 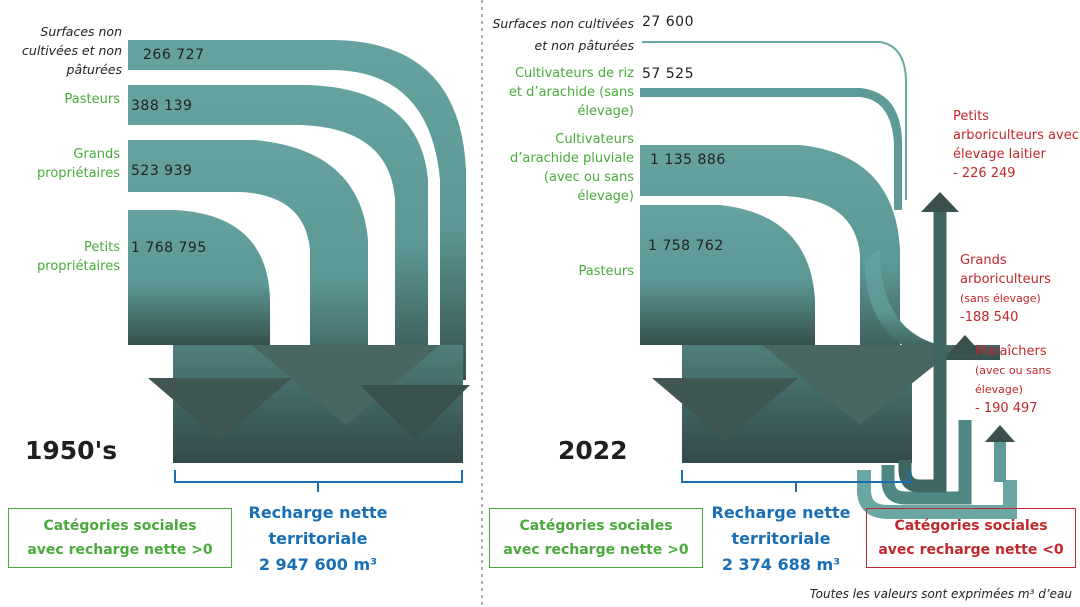 What do you see at coordinates (1005, 279) in the screenshot?
I see `label-line: arboriculteurs` at bounding box center [1005, 279].